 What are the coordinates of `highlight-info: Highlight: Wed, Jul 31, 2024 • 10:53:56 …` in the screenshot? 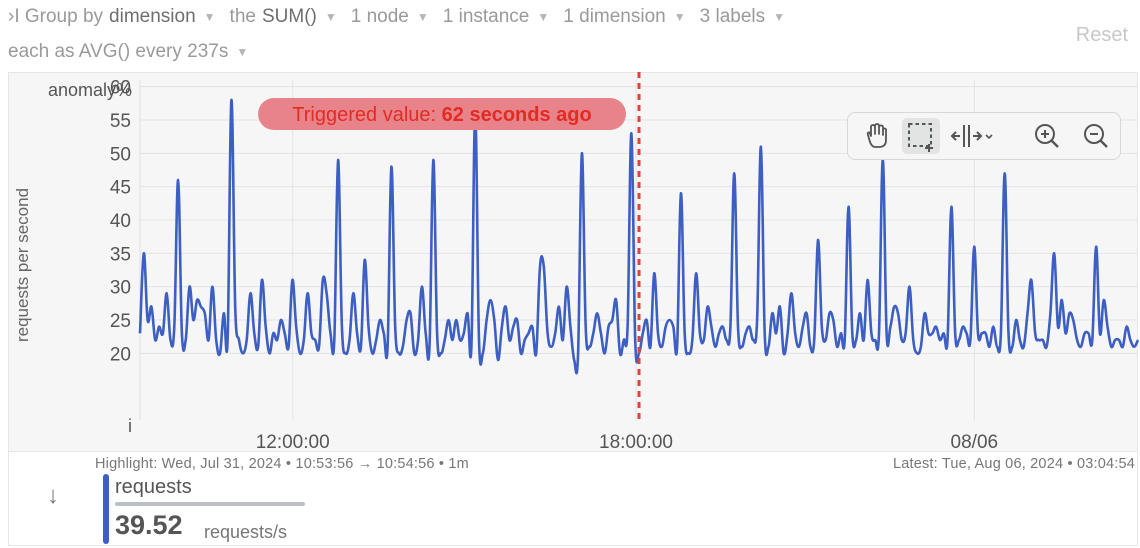 It's located at (282, 464).